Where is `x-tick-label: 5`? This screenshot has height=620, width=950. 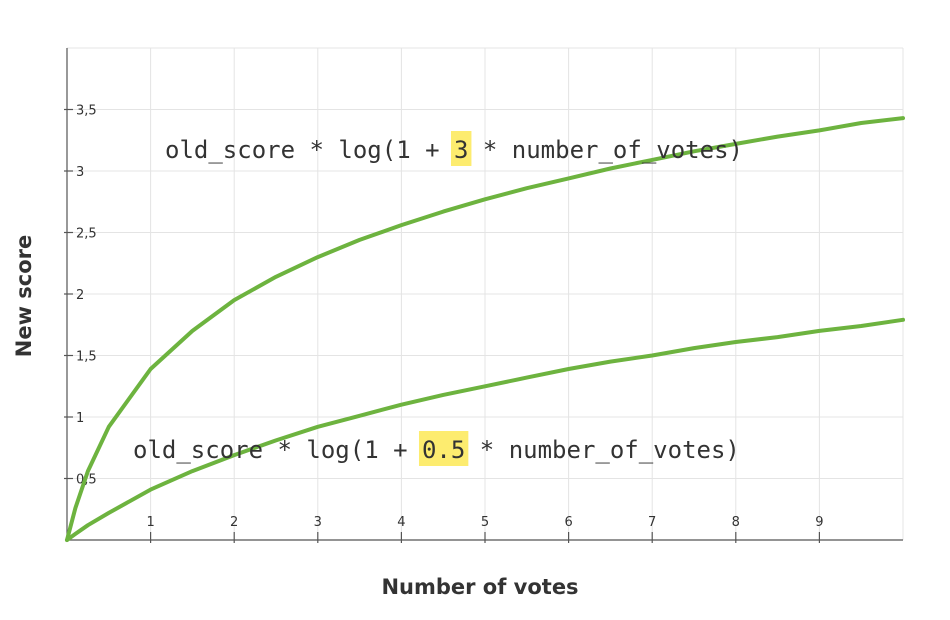
x-tick-label: 5 is located at coordinates (485, 522).